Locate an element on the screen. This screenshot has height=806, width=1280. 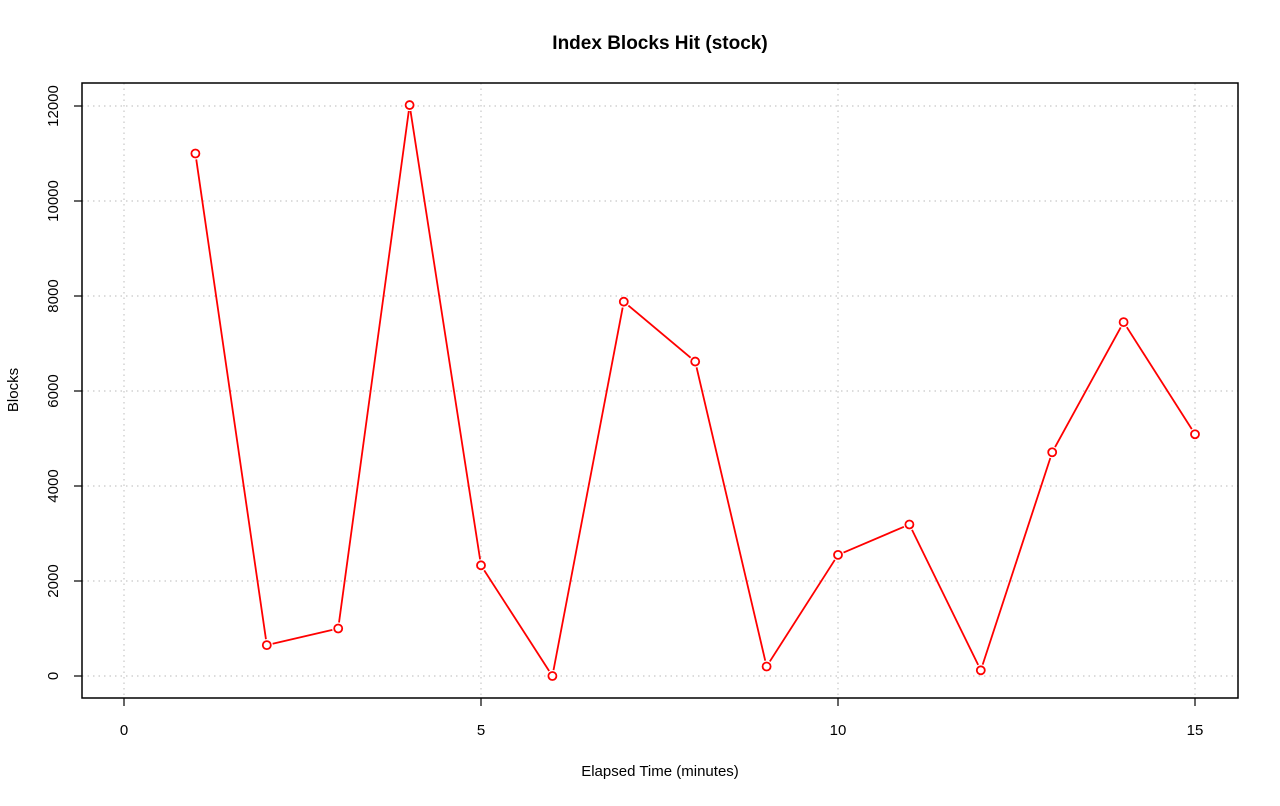
chart-title: Index Blocks Hit (stock) is located at coordinates (659, 43).